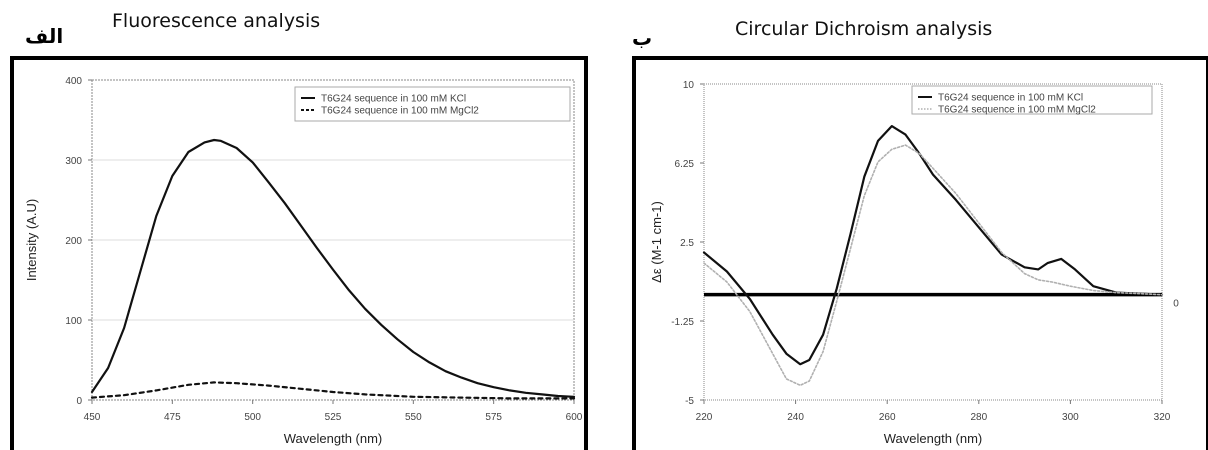 This screenshot has height=450, width=1208. Describe the element at coordinates (333, 417) in the screenshot. I see `x-tick-label: 525` at that location.